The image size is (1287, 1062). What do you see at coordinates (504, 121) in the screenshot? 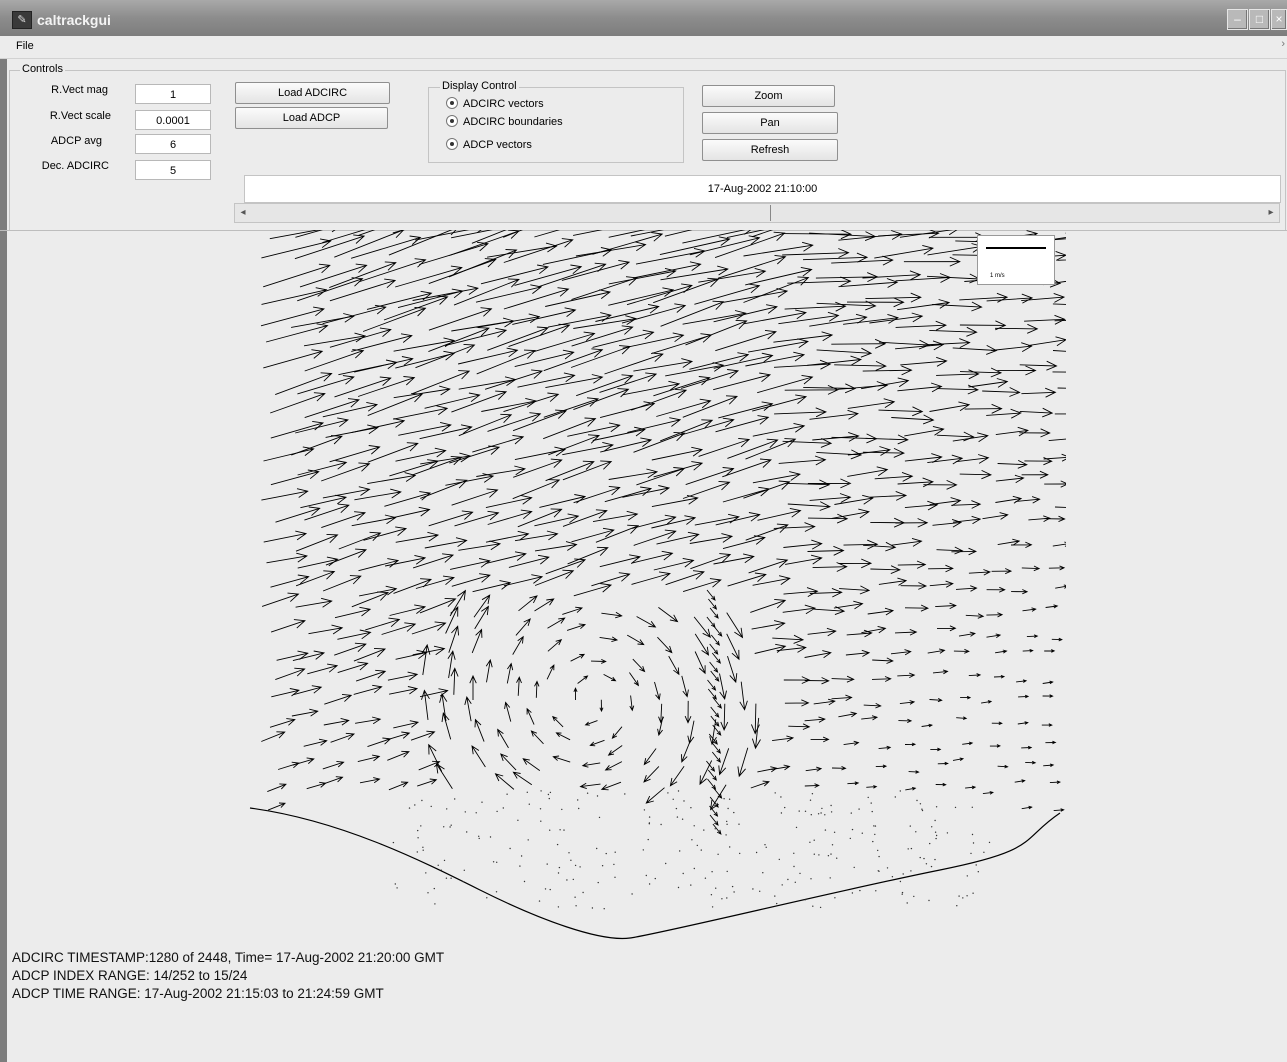
I see `radio-adcirc-boundaries: ADCIRC boundaries` at bounding box center [504, 121].